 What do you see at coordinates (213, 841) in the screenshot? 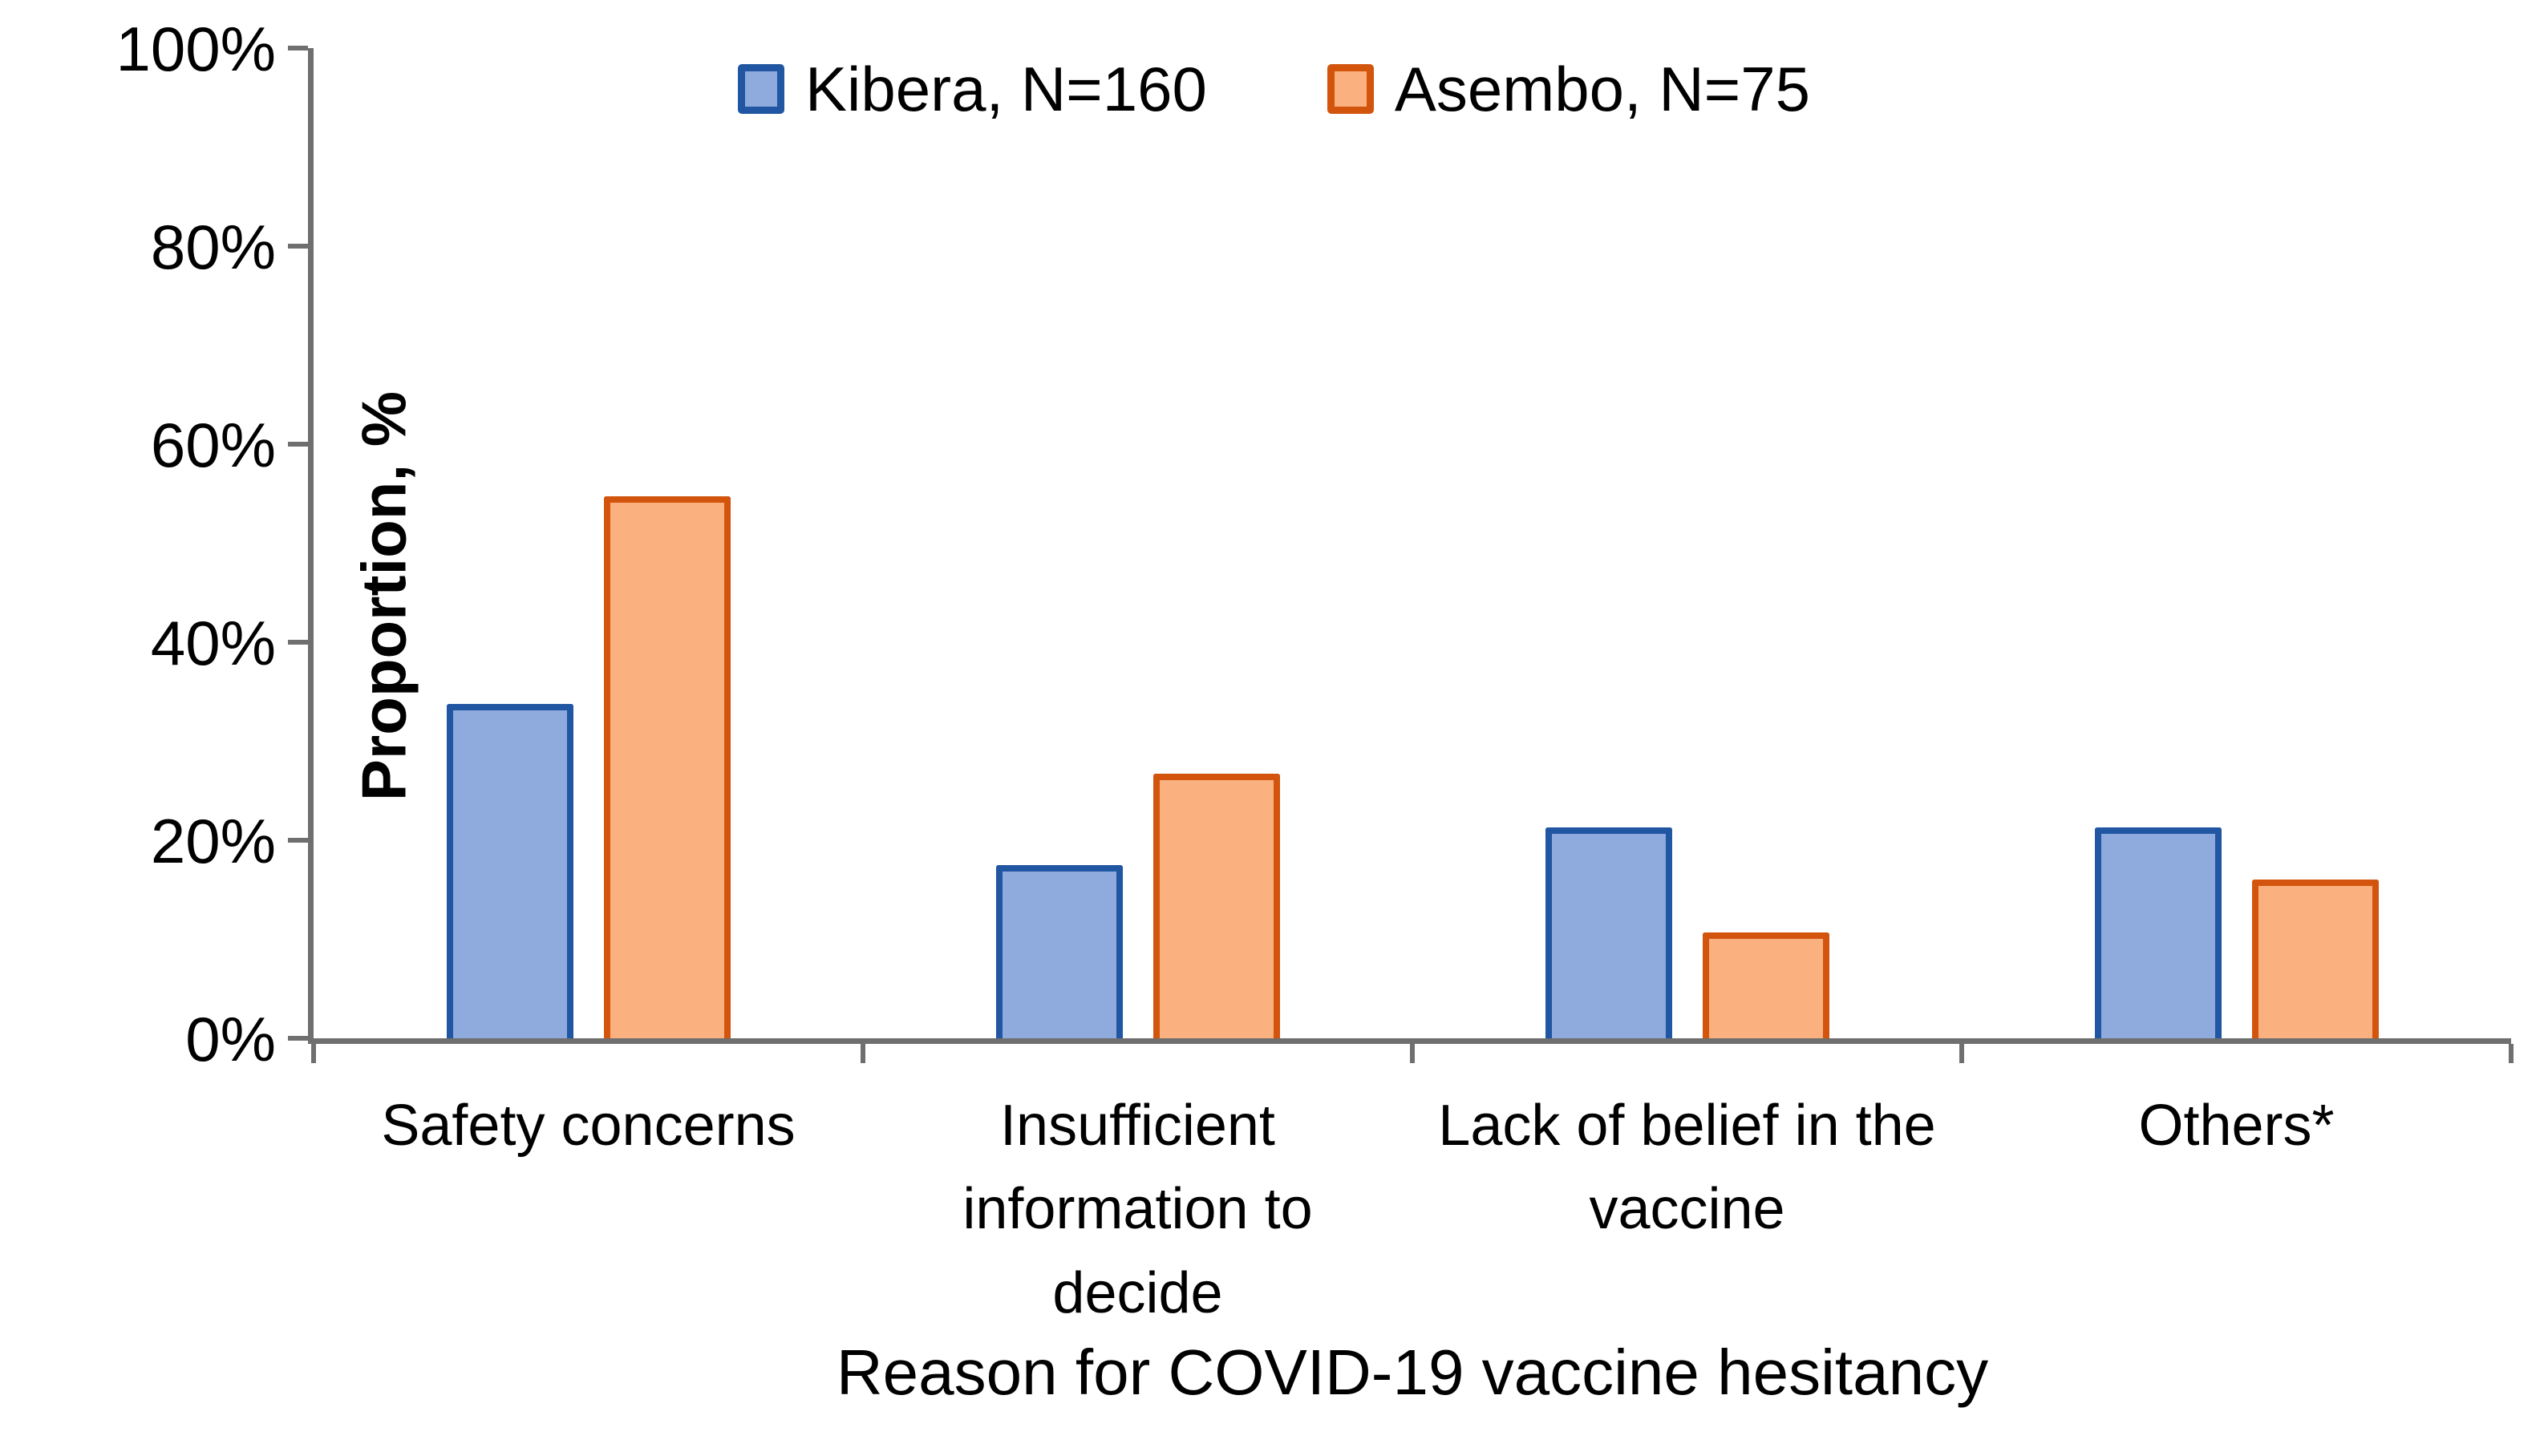
I see `y-tick-label: 20%` at bounding box center [213, 841].